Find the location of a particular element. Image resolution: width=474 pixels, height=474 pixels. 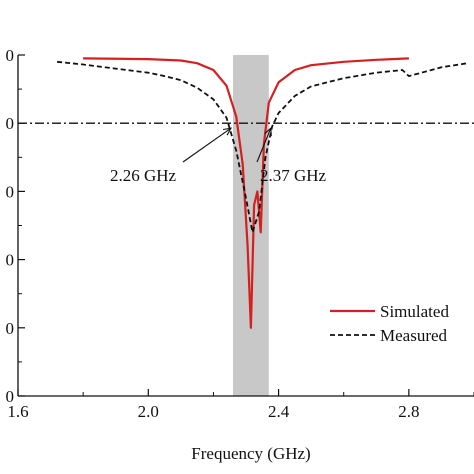

x-tick-label: 2.4 is located at coordinates (279, 411).